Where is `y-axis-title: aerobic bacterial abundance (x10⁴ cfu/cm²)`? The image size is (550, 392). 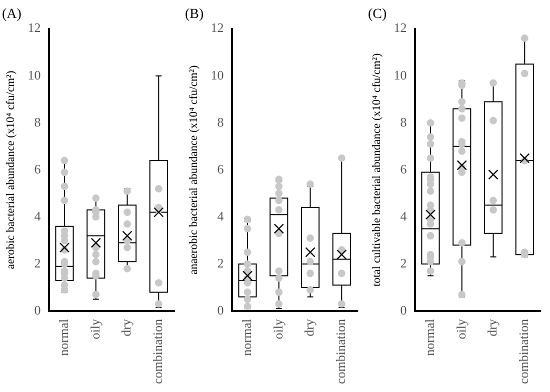
y-axis-title: aerobic bacterial abundance (x10⁴ cfu/cm²) is located at coordinates (10, 170).